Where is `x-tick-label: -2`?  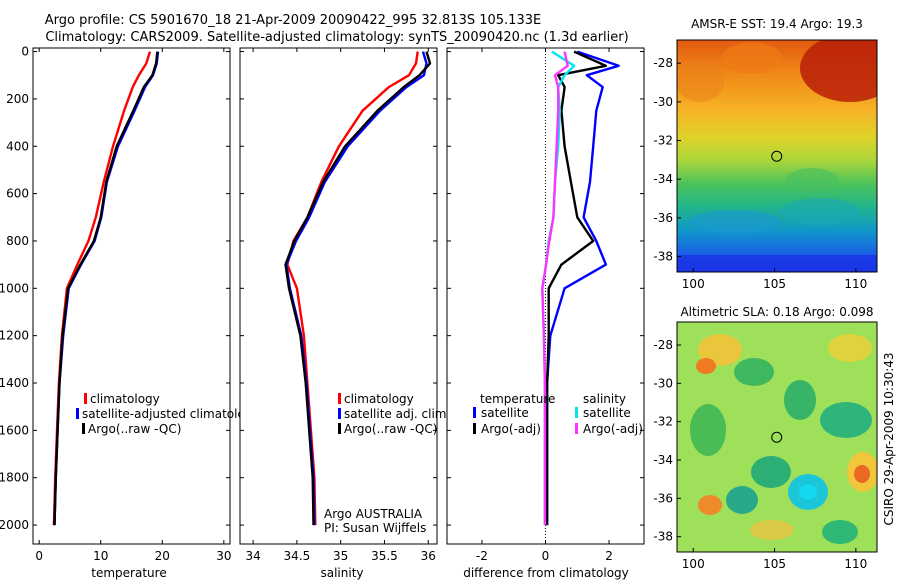 x-tick-label: -2 is located at coordinates (482, 556).